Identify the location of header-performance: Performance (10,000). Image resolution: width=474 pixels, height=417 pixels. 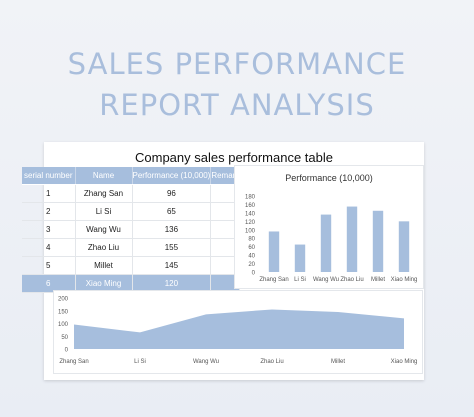
(172, 176).